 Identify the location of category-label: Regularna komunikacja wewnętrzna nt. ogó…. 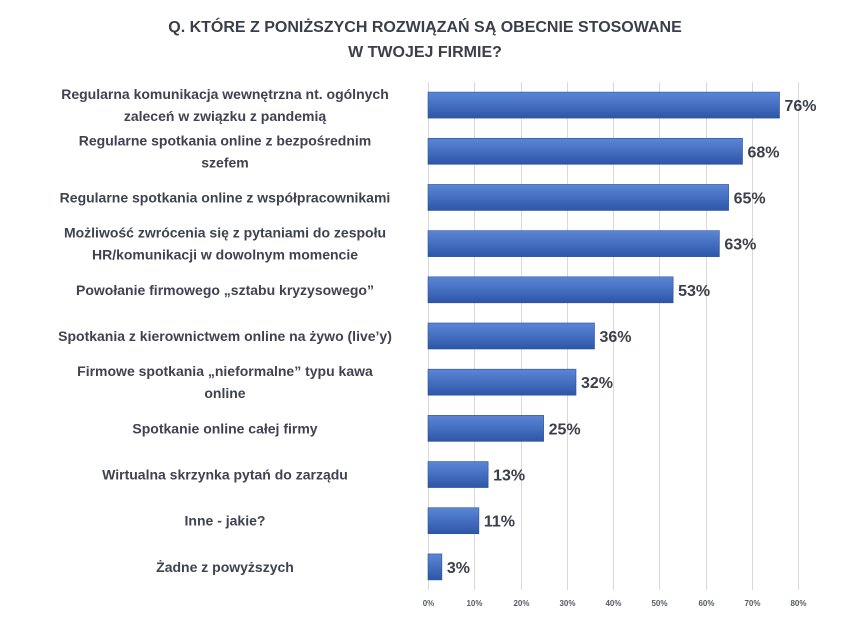
(225, 105).